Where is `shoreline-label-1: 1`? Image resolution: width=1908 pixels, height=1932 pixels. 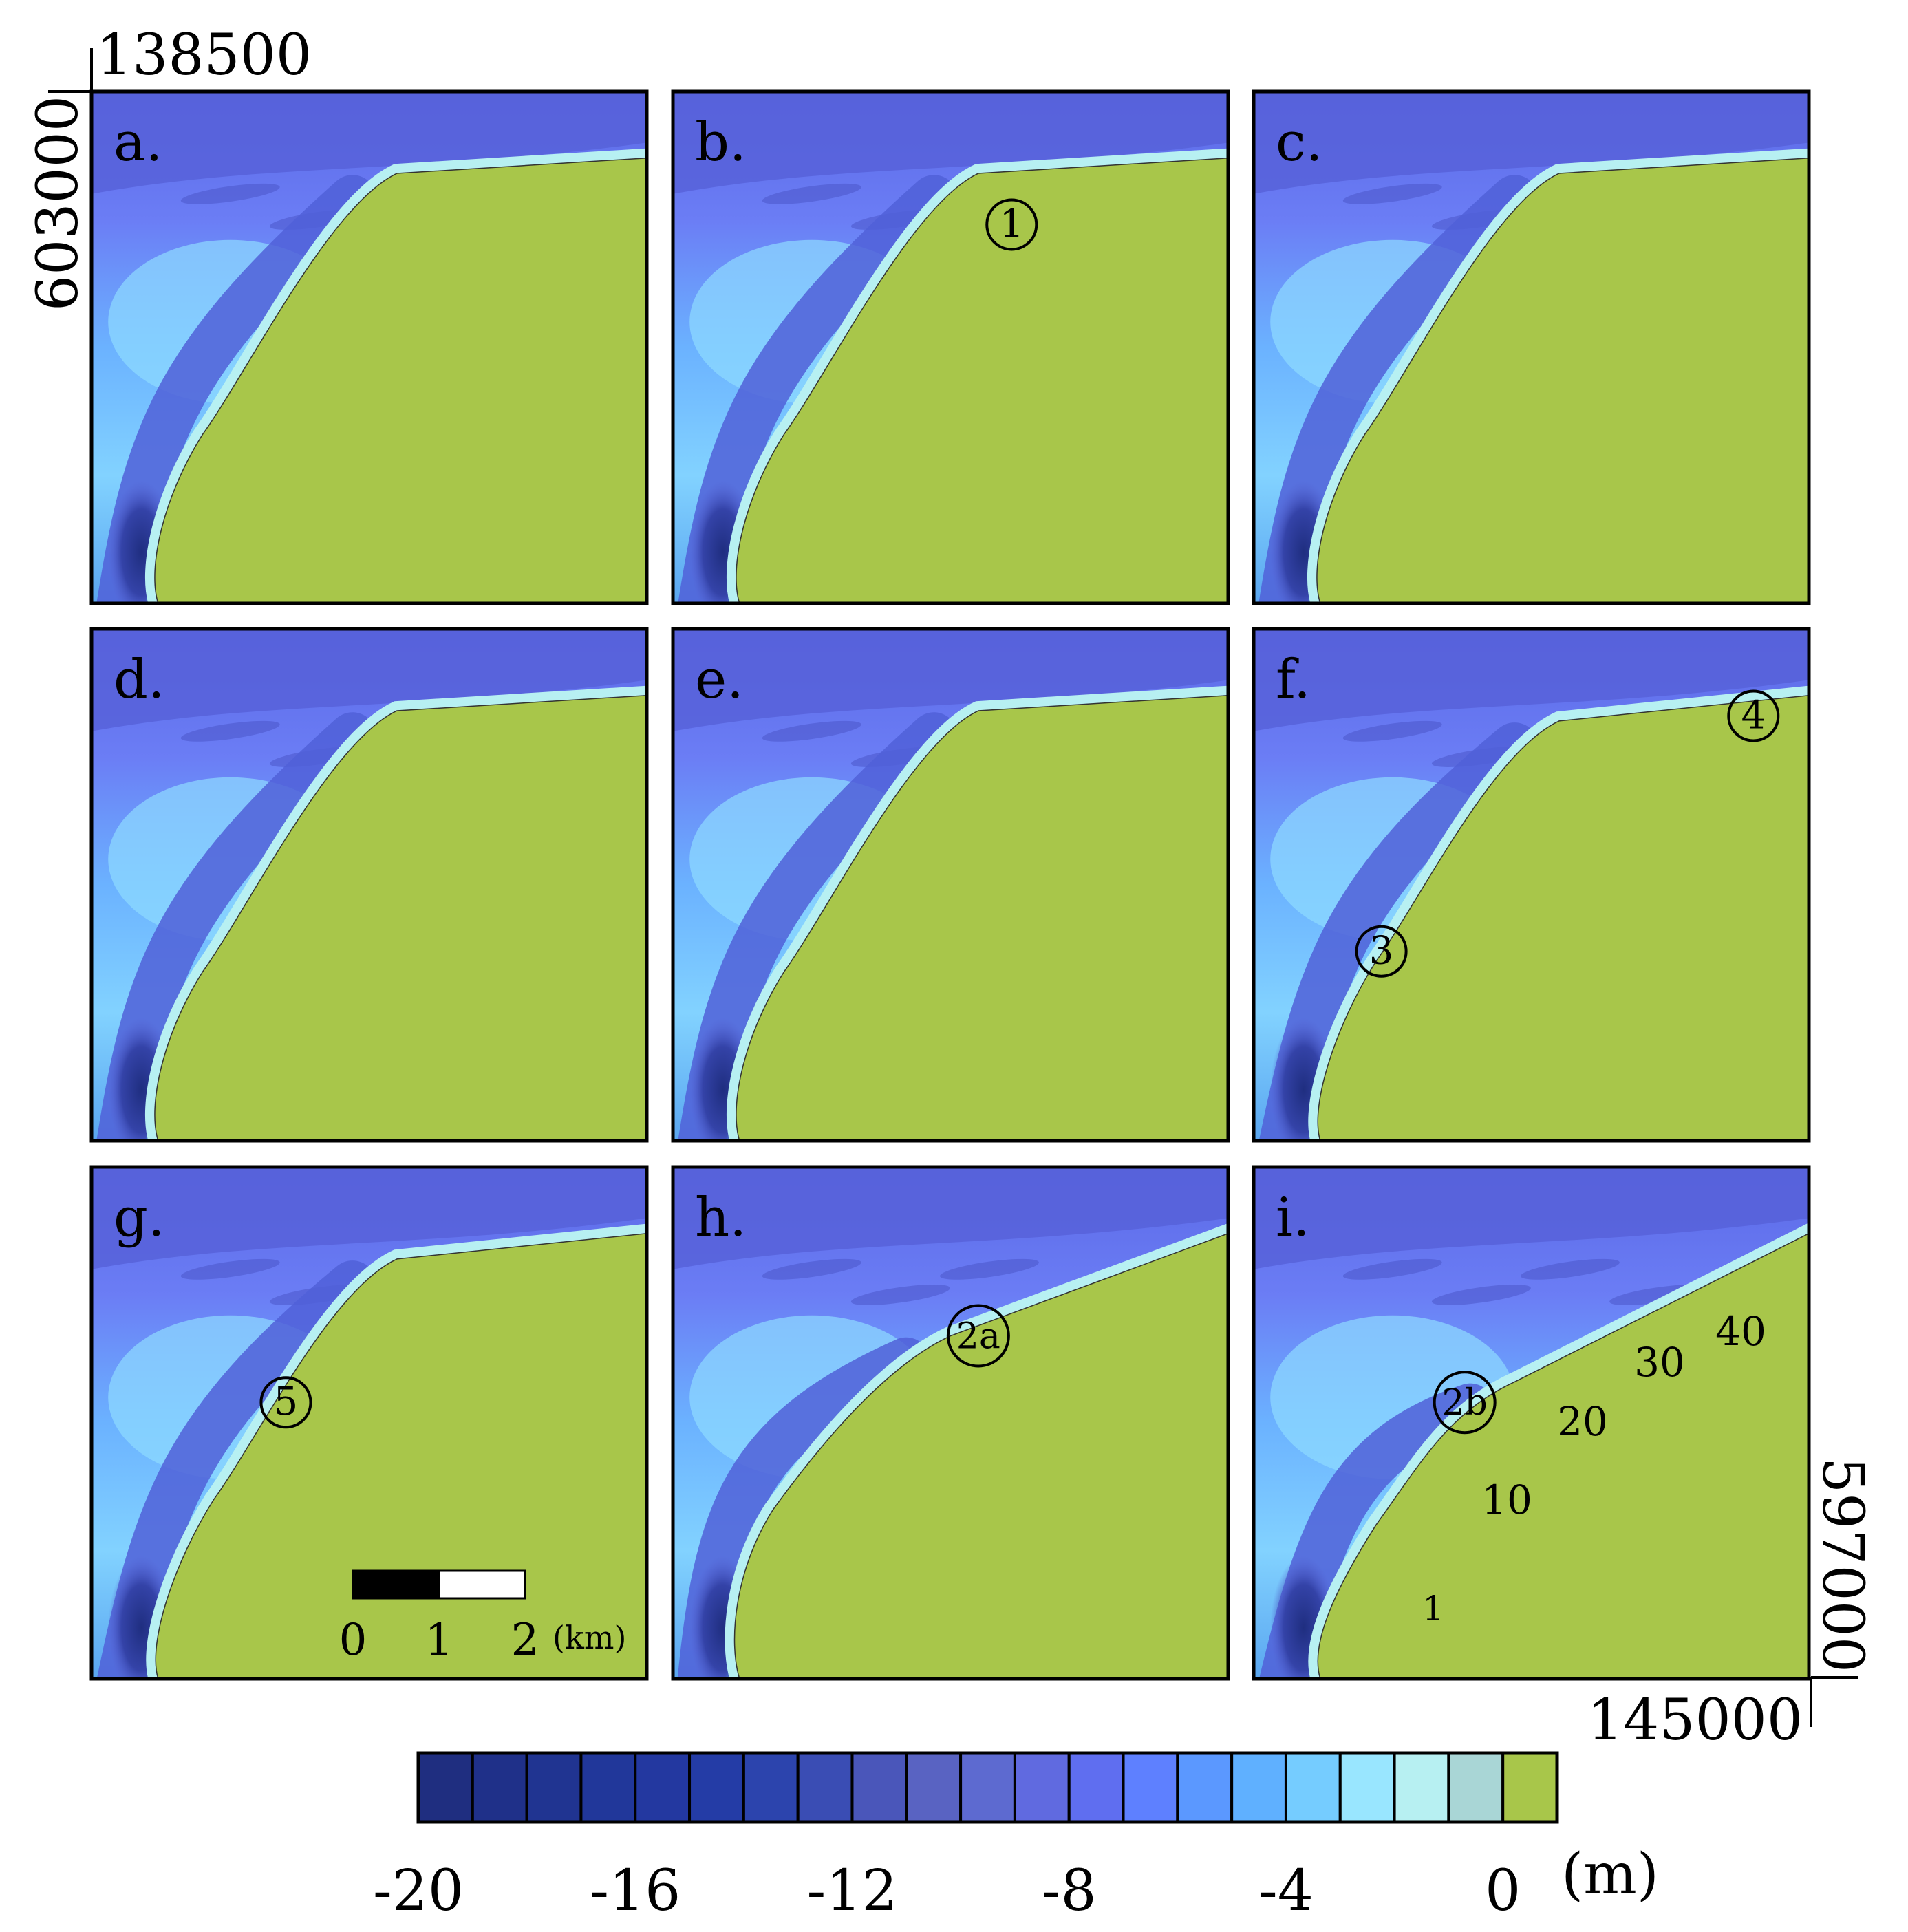
shoreline-label-1: 1 is located at coordinates (1433, 1609).